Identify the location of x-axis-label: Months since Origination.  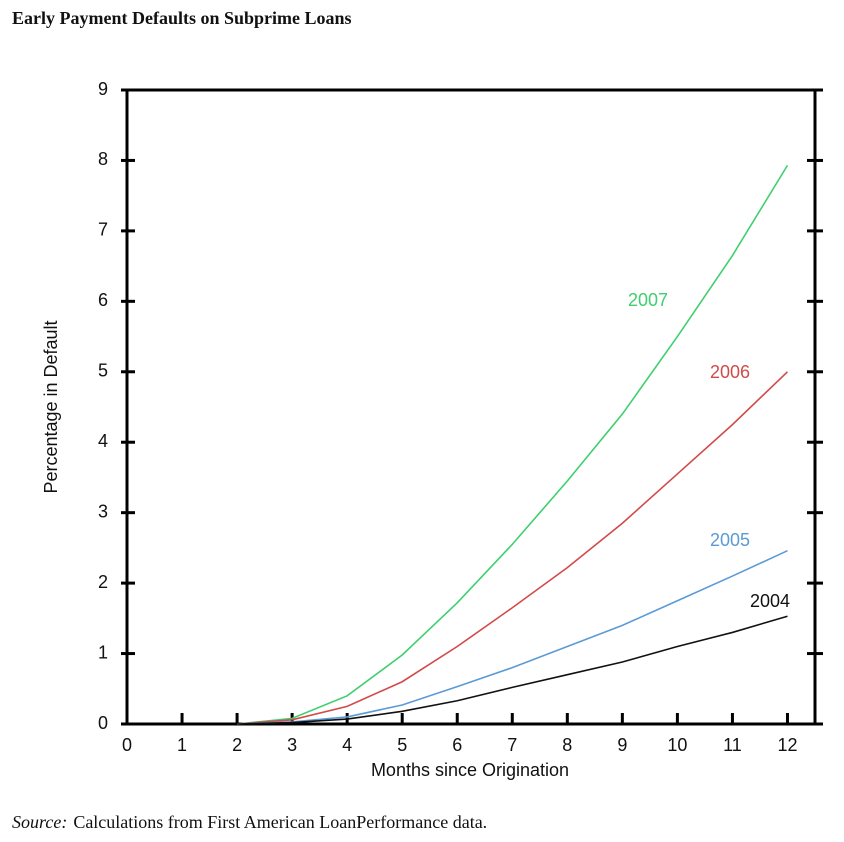
(470, 770).